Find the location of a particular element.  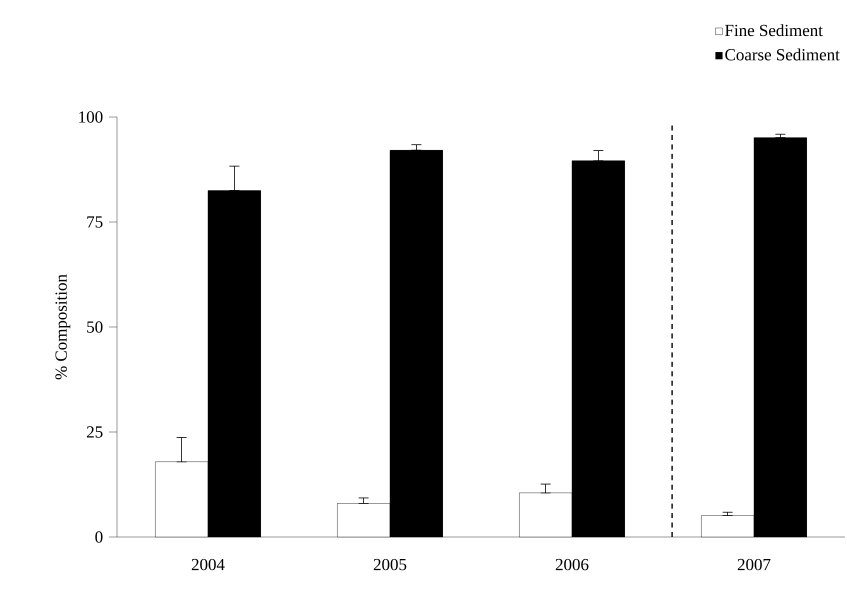

x-tick-label: 2005 is located at coordinates (390, 564).